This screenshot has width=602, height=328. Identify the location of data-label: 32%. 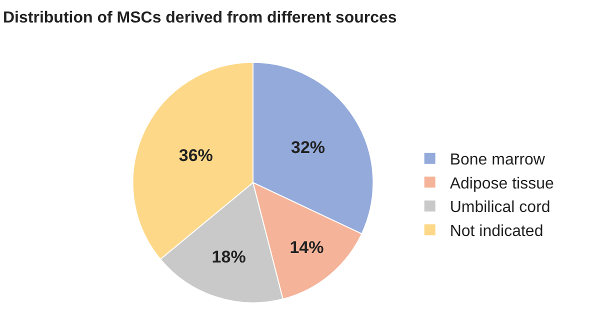
(308, 148).